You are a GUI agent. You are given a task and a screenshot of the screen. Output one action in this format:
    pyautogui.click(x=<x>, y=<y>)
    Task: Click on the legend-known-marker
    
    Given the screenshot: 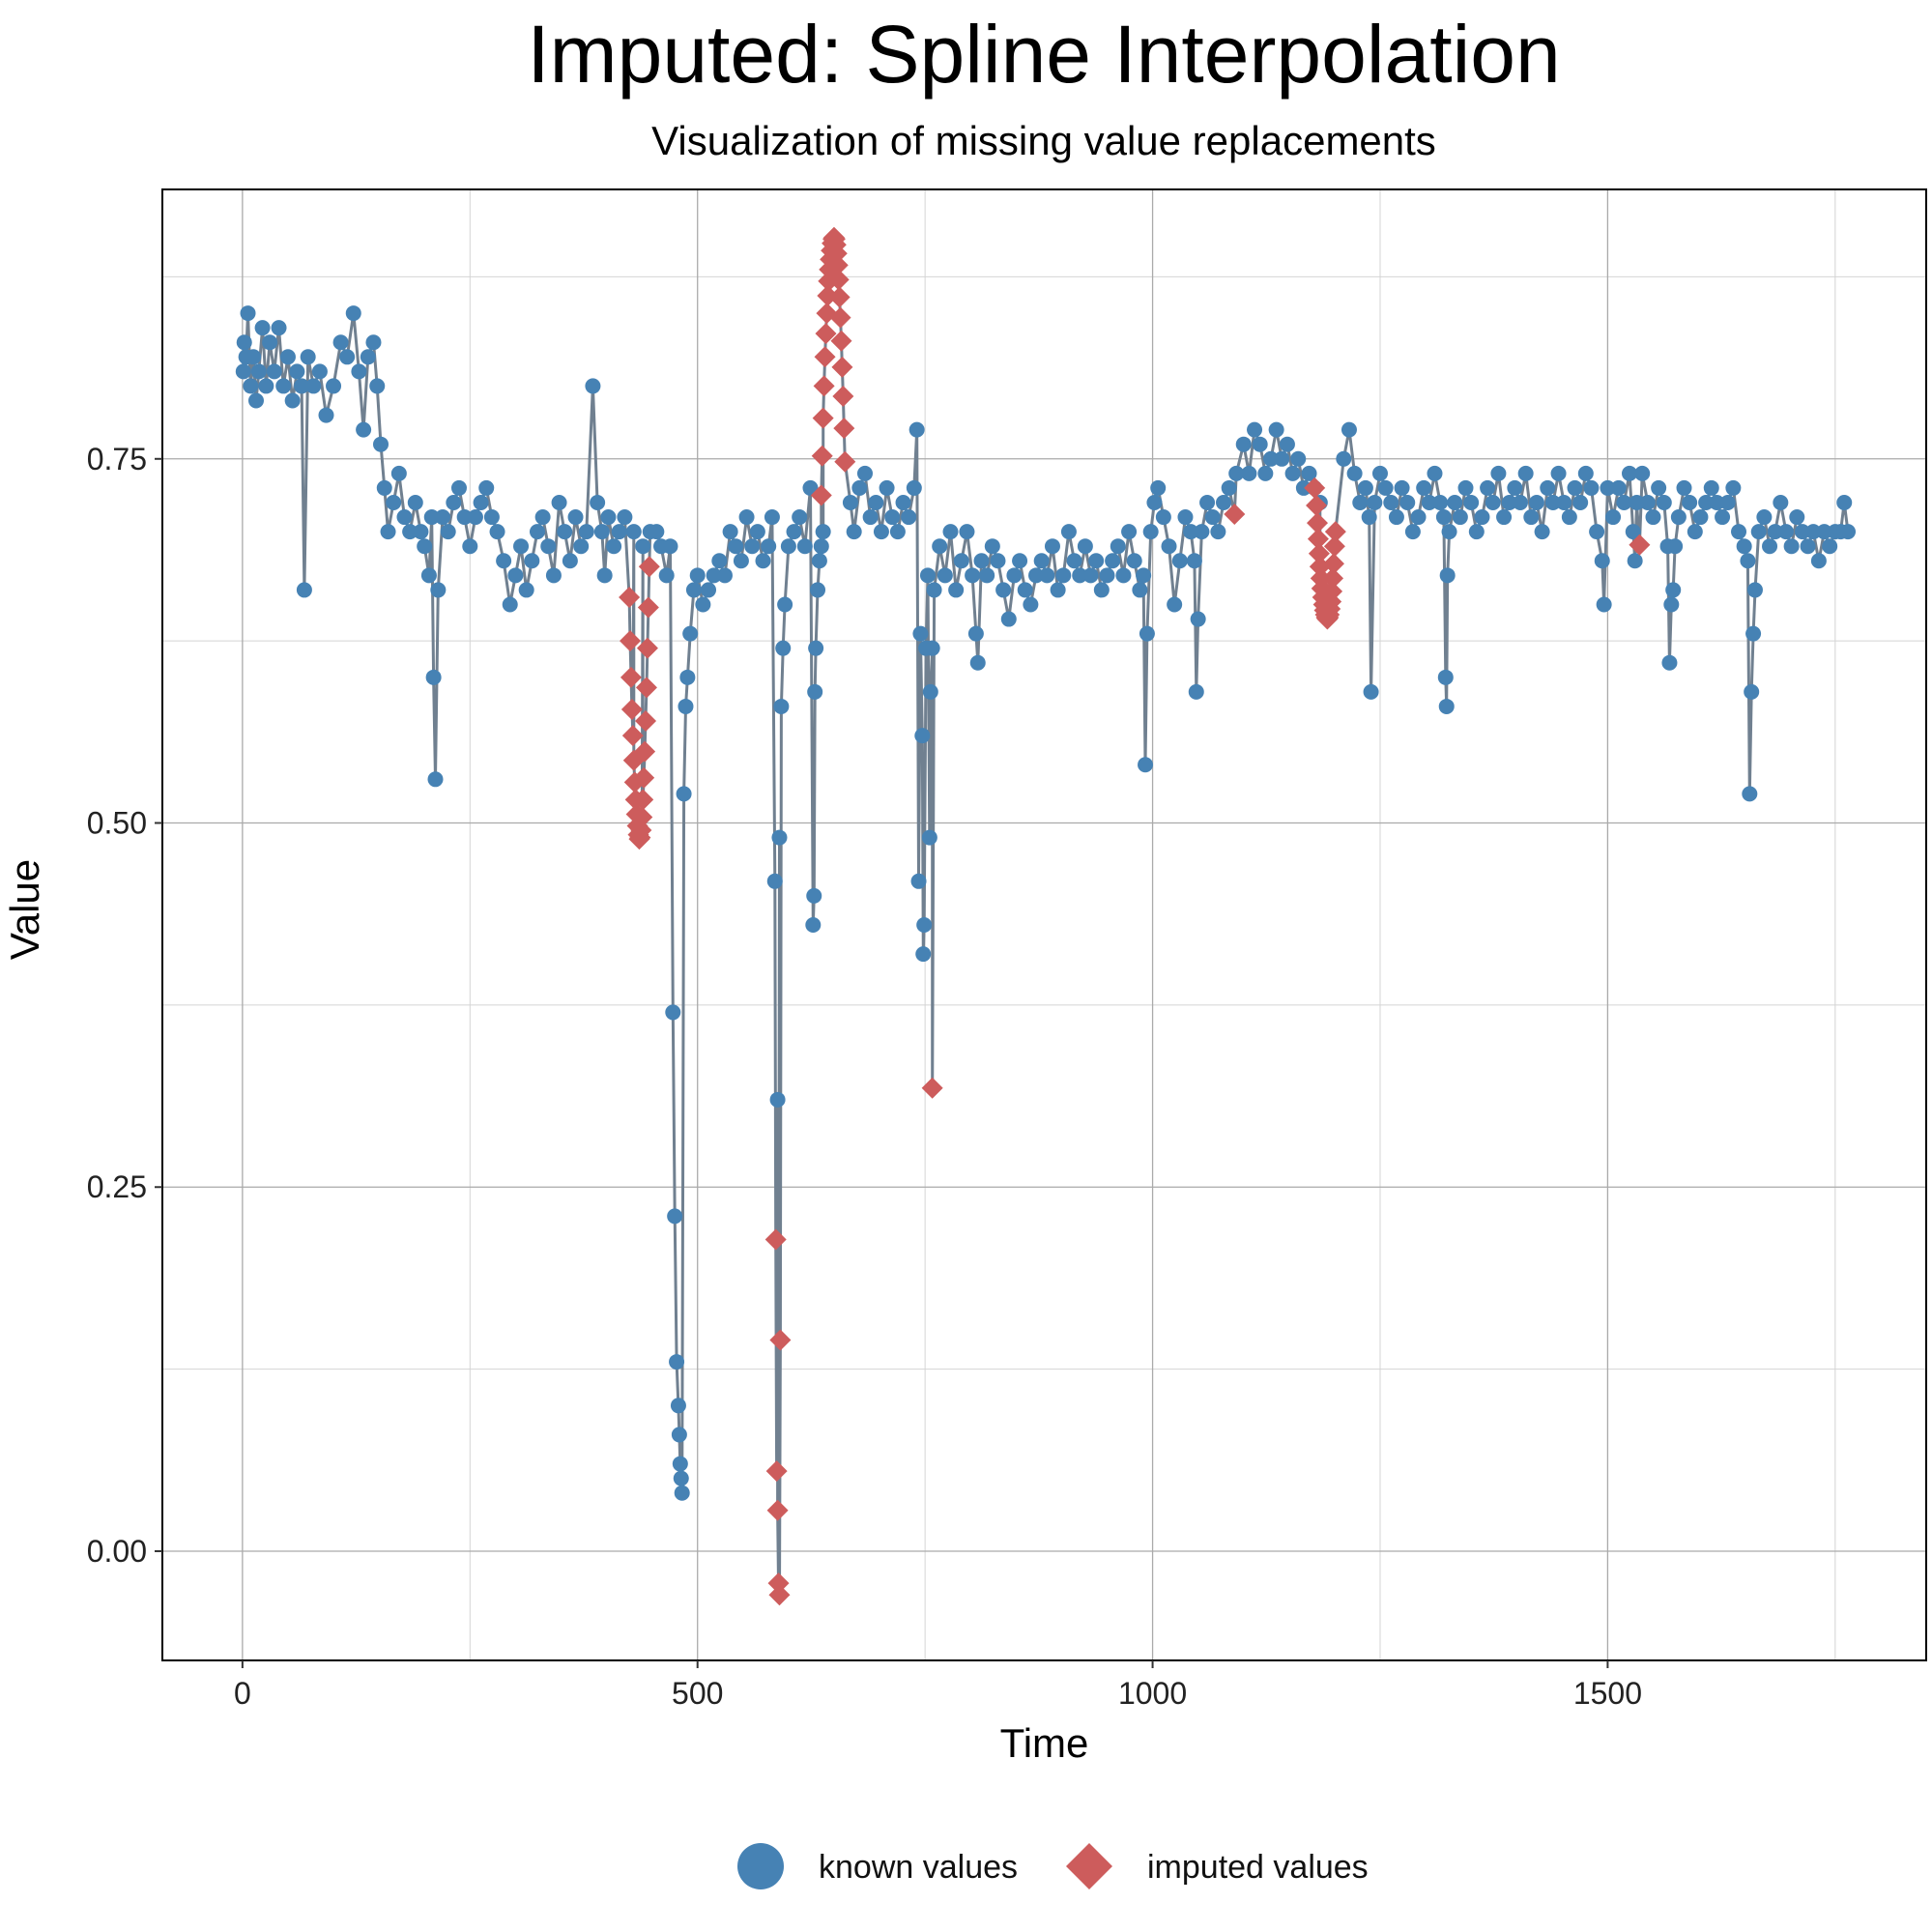 What is the action you would take?
    pyautogui.click(x=760, y=1866)
    